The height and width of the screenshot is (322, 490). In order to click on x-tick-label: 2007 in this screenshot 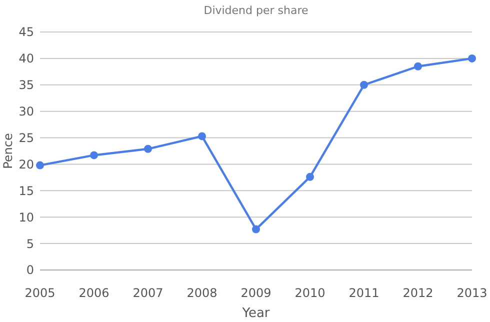, I will do `click(148, 293)`.